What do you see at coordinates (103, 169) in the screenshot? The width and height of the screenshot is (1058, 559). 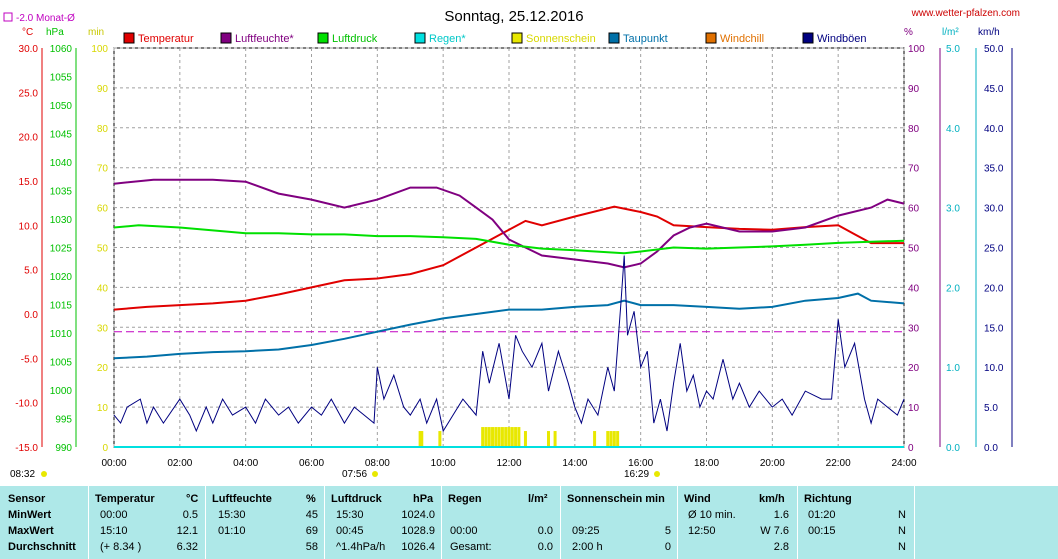 I see `sunshine-tick-label: 70` at bounding box center [103, 169].